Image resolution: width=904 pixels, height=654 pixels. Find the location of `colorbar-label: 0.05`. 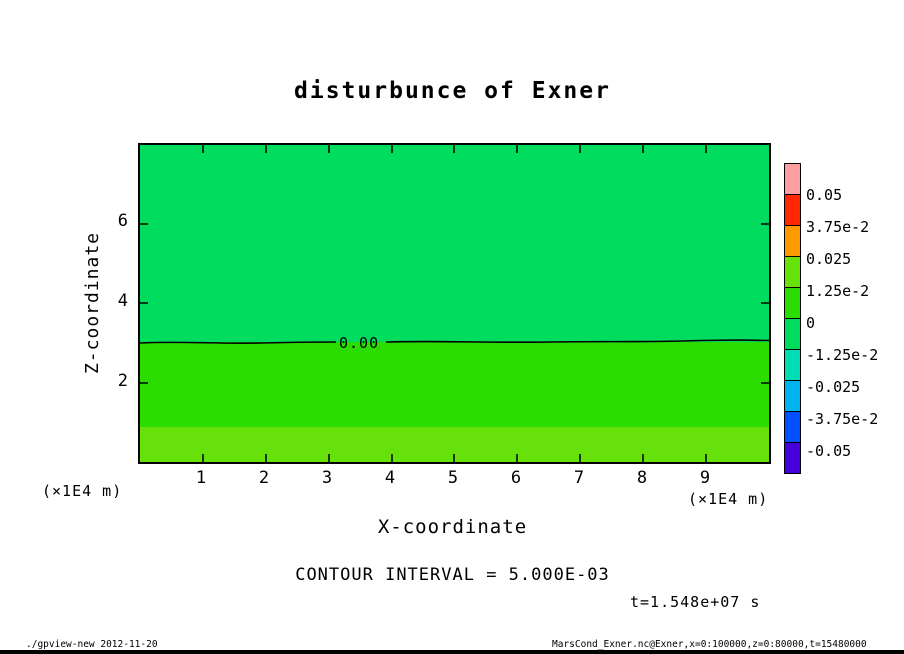

colorbar-label: 0.05 is located at coordinates (824, 195).